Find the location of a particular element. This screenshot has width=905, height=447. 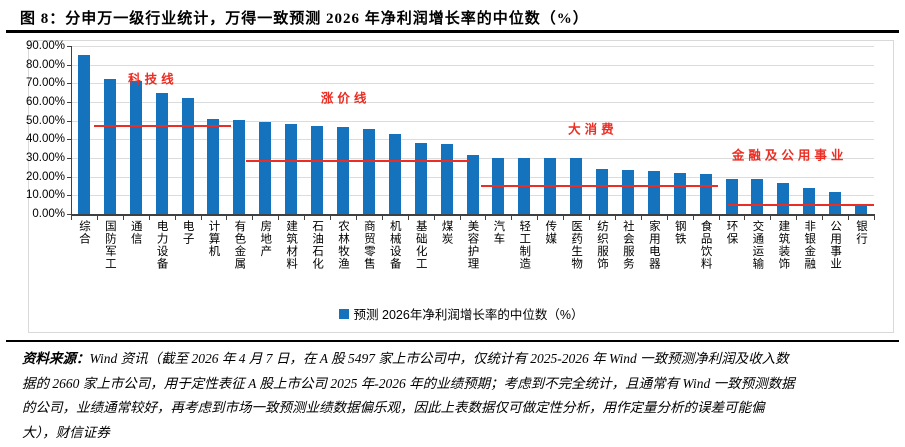

x-axis-label-农林牧渔: 农林牧渔 is located at coordinates (342, 245).